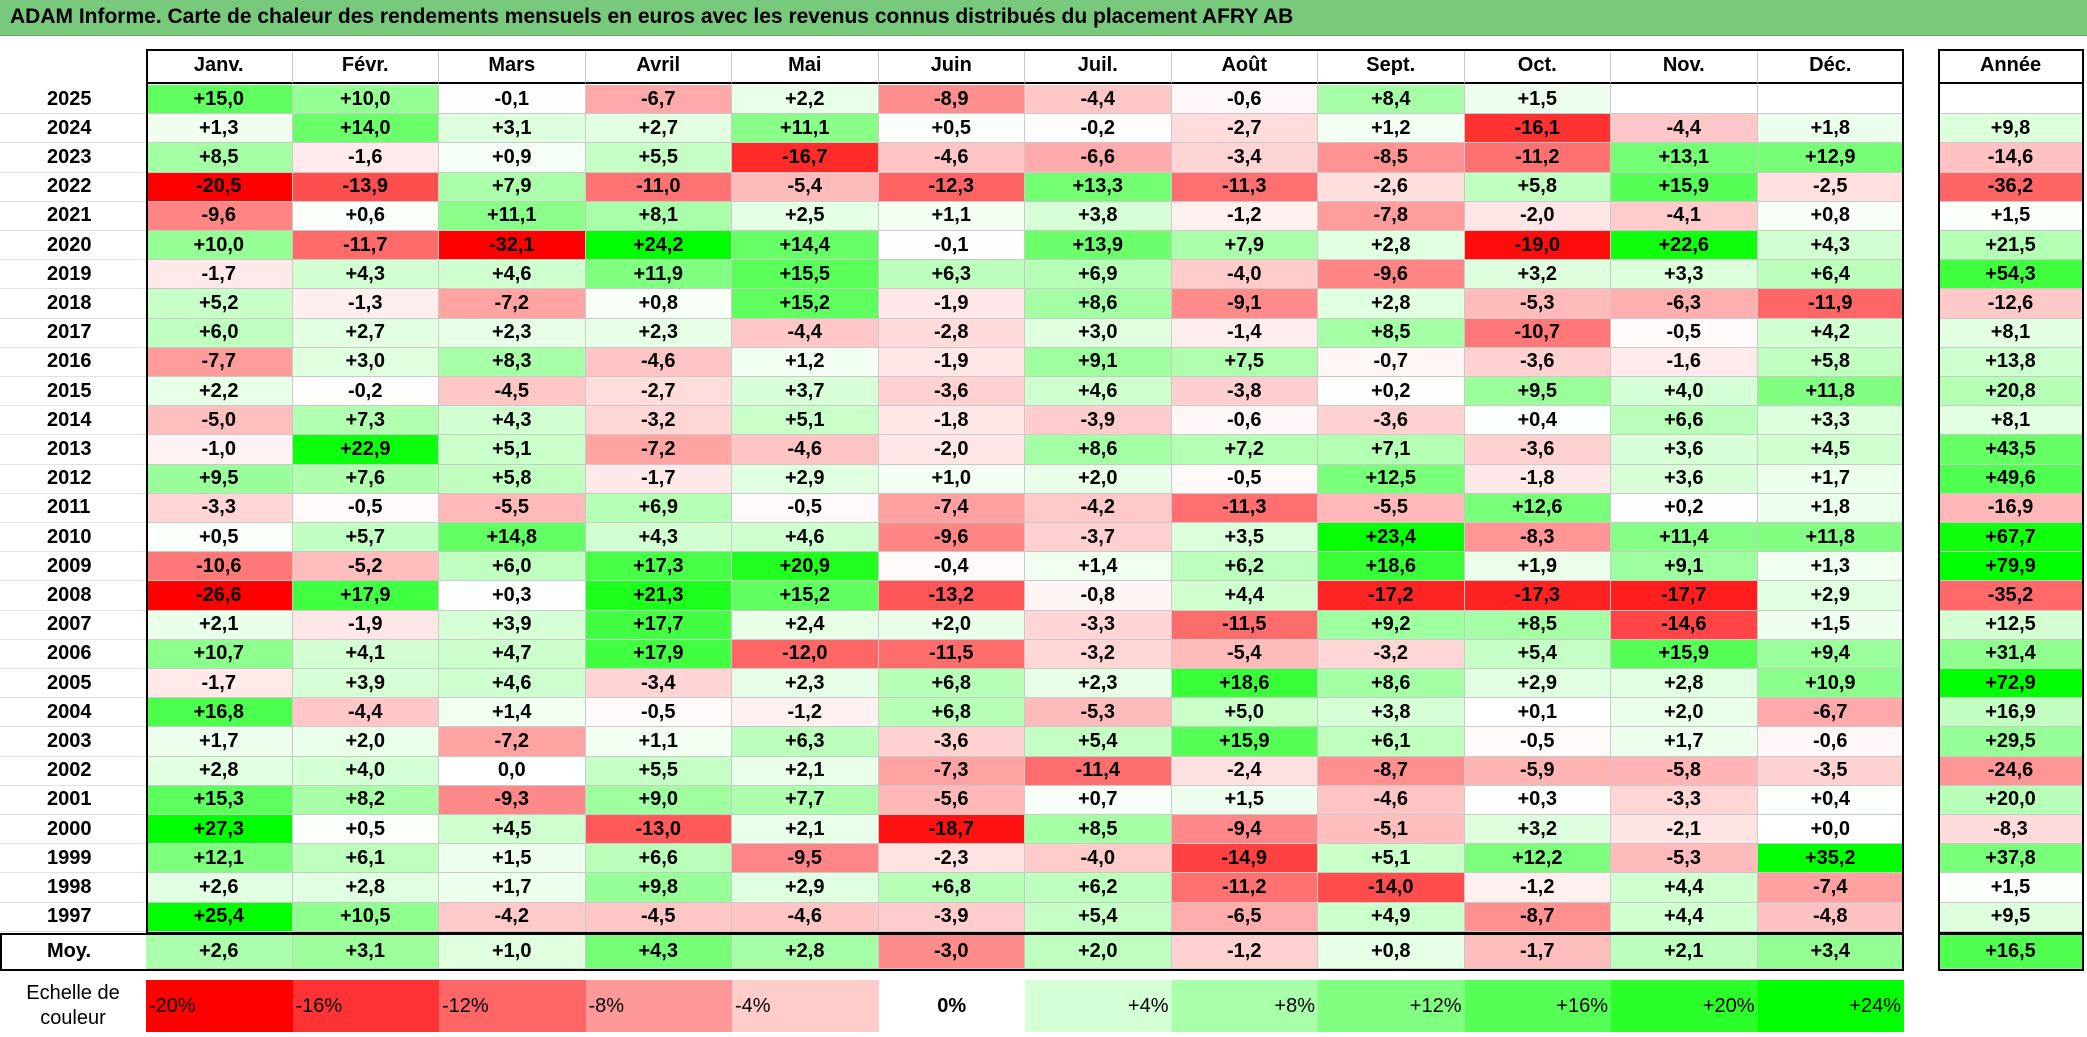  Describe the element at coordinates (73, 275) in the screenshot. I see `year-label: 2019` at that location.